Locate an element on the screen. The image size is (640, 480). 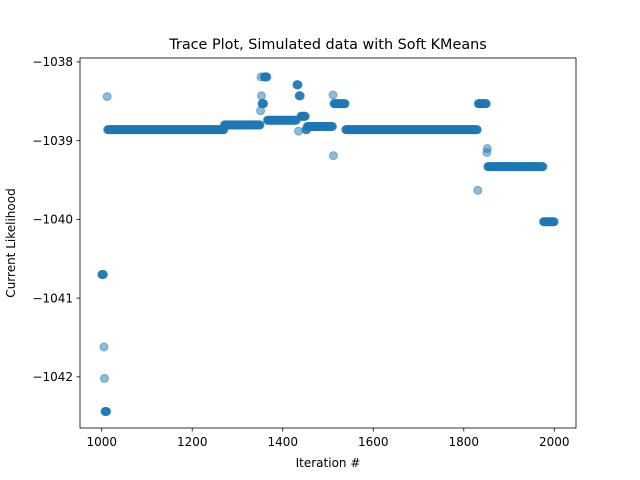
x-axis-ticks: 1000 1200 1400 1600 1800 2000 is located at coordinates (328, 438).